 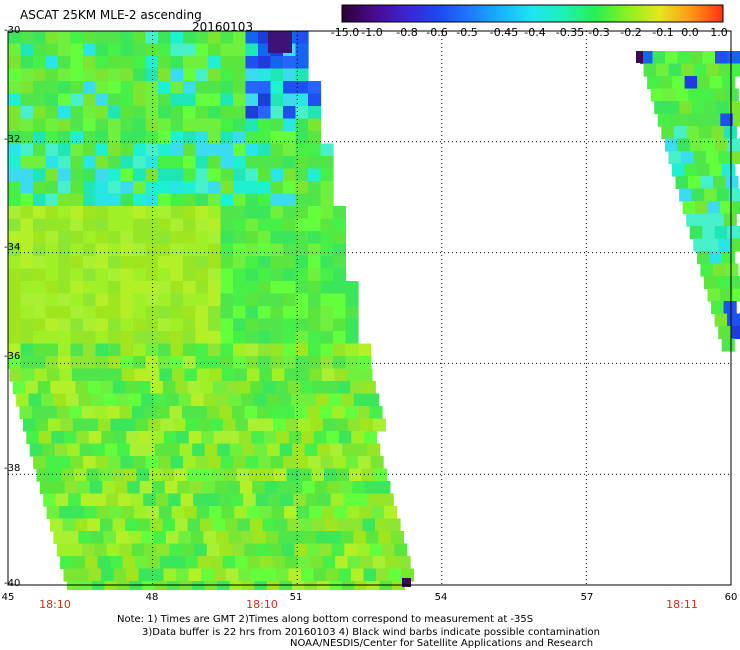 I want to click on lat-label: -32, so click(x=12, y=139).